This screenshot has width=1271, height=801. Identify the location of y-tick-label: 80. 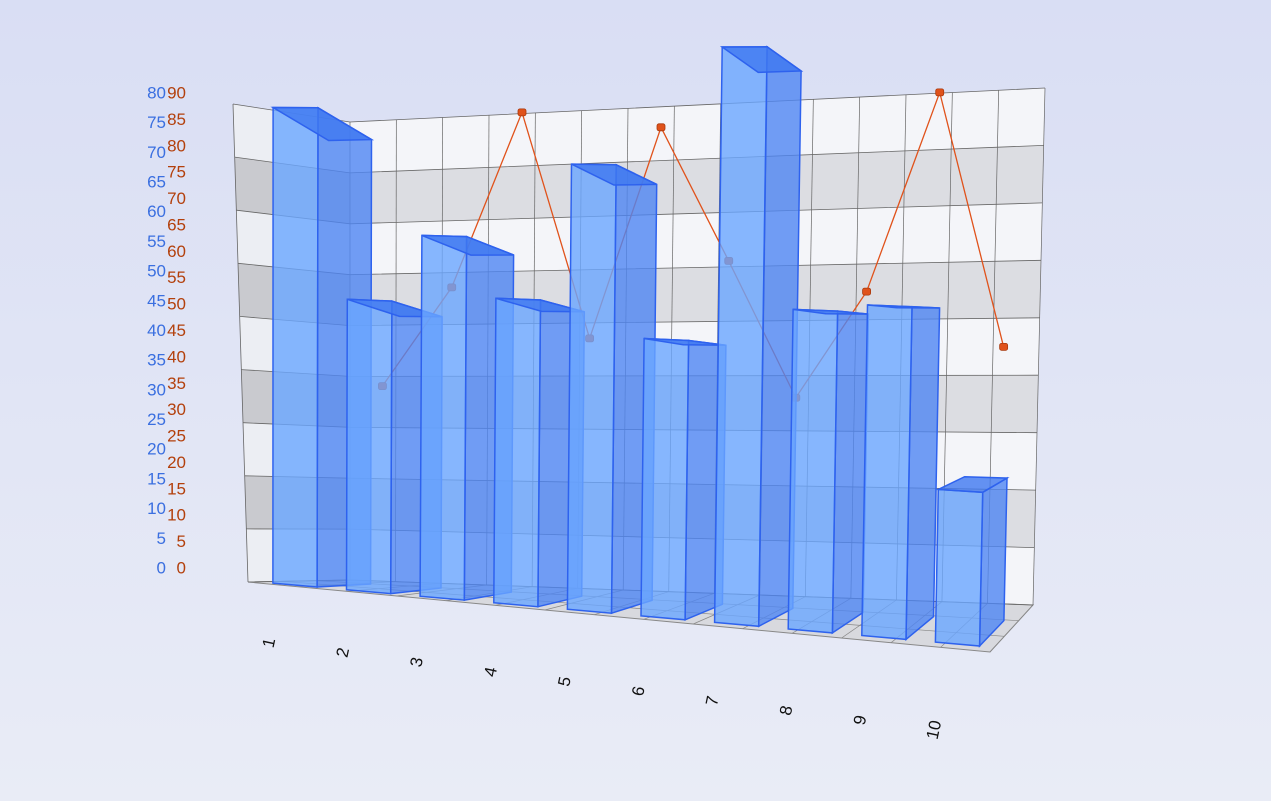
(156, 92).